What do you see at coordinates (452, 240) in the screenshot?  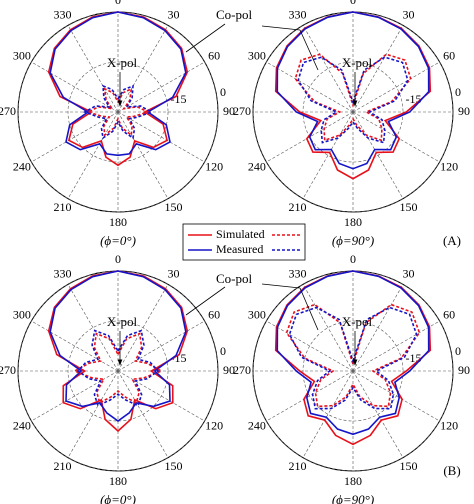 I see `panel-label: (A)` at bounding box center [452, 240].